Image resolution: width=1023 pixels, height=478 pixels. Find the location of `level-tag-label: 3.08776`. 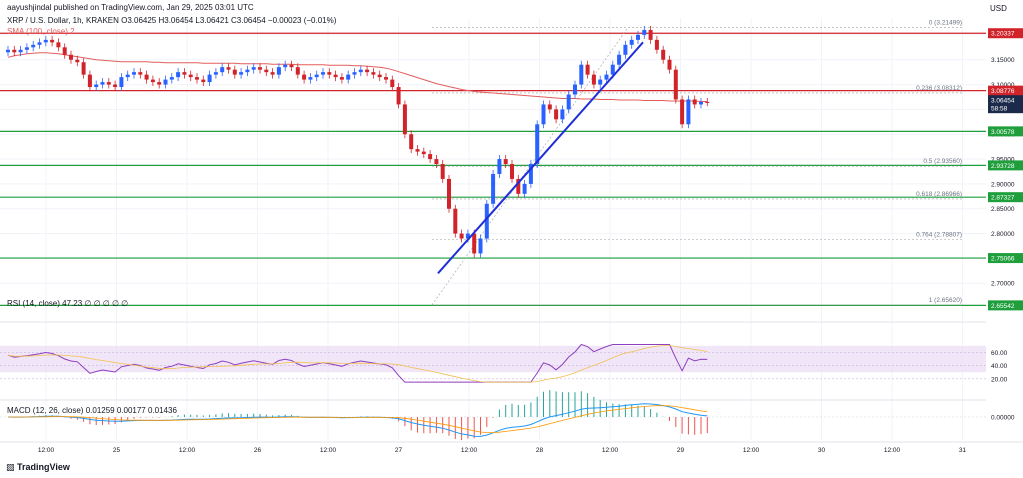

level-tag-label: 3.08776 is located at coordinates (1003, 91).